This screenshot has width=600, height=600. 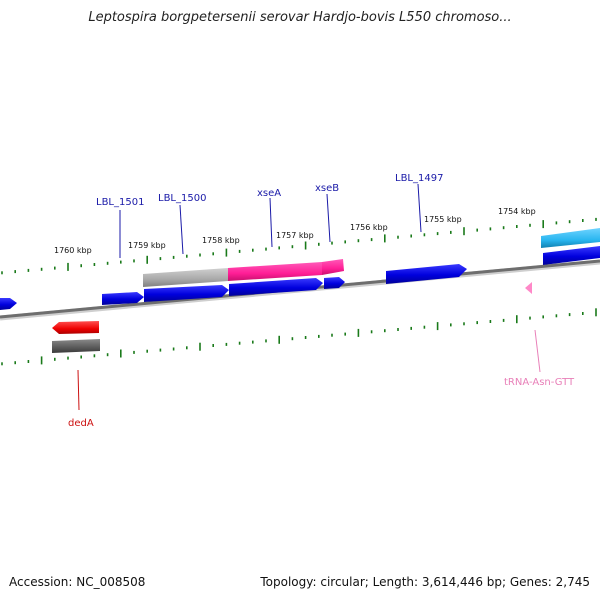 I want to click on gene-label-lbl1497: LBL_1497, so click(x=419, y=178).